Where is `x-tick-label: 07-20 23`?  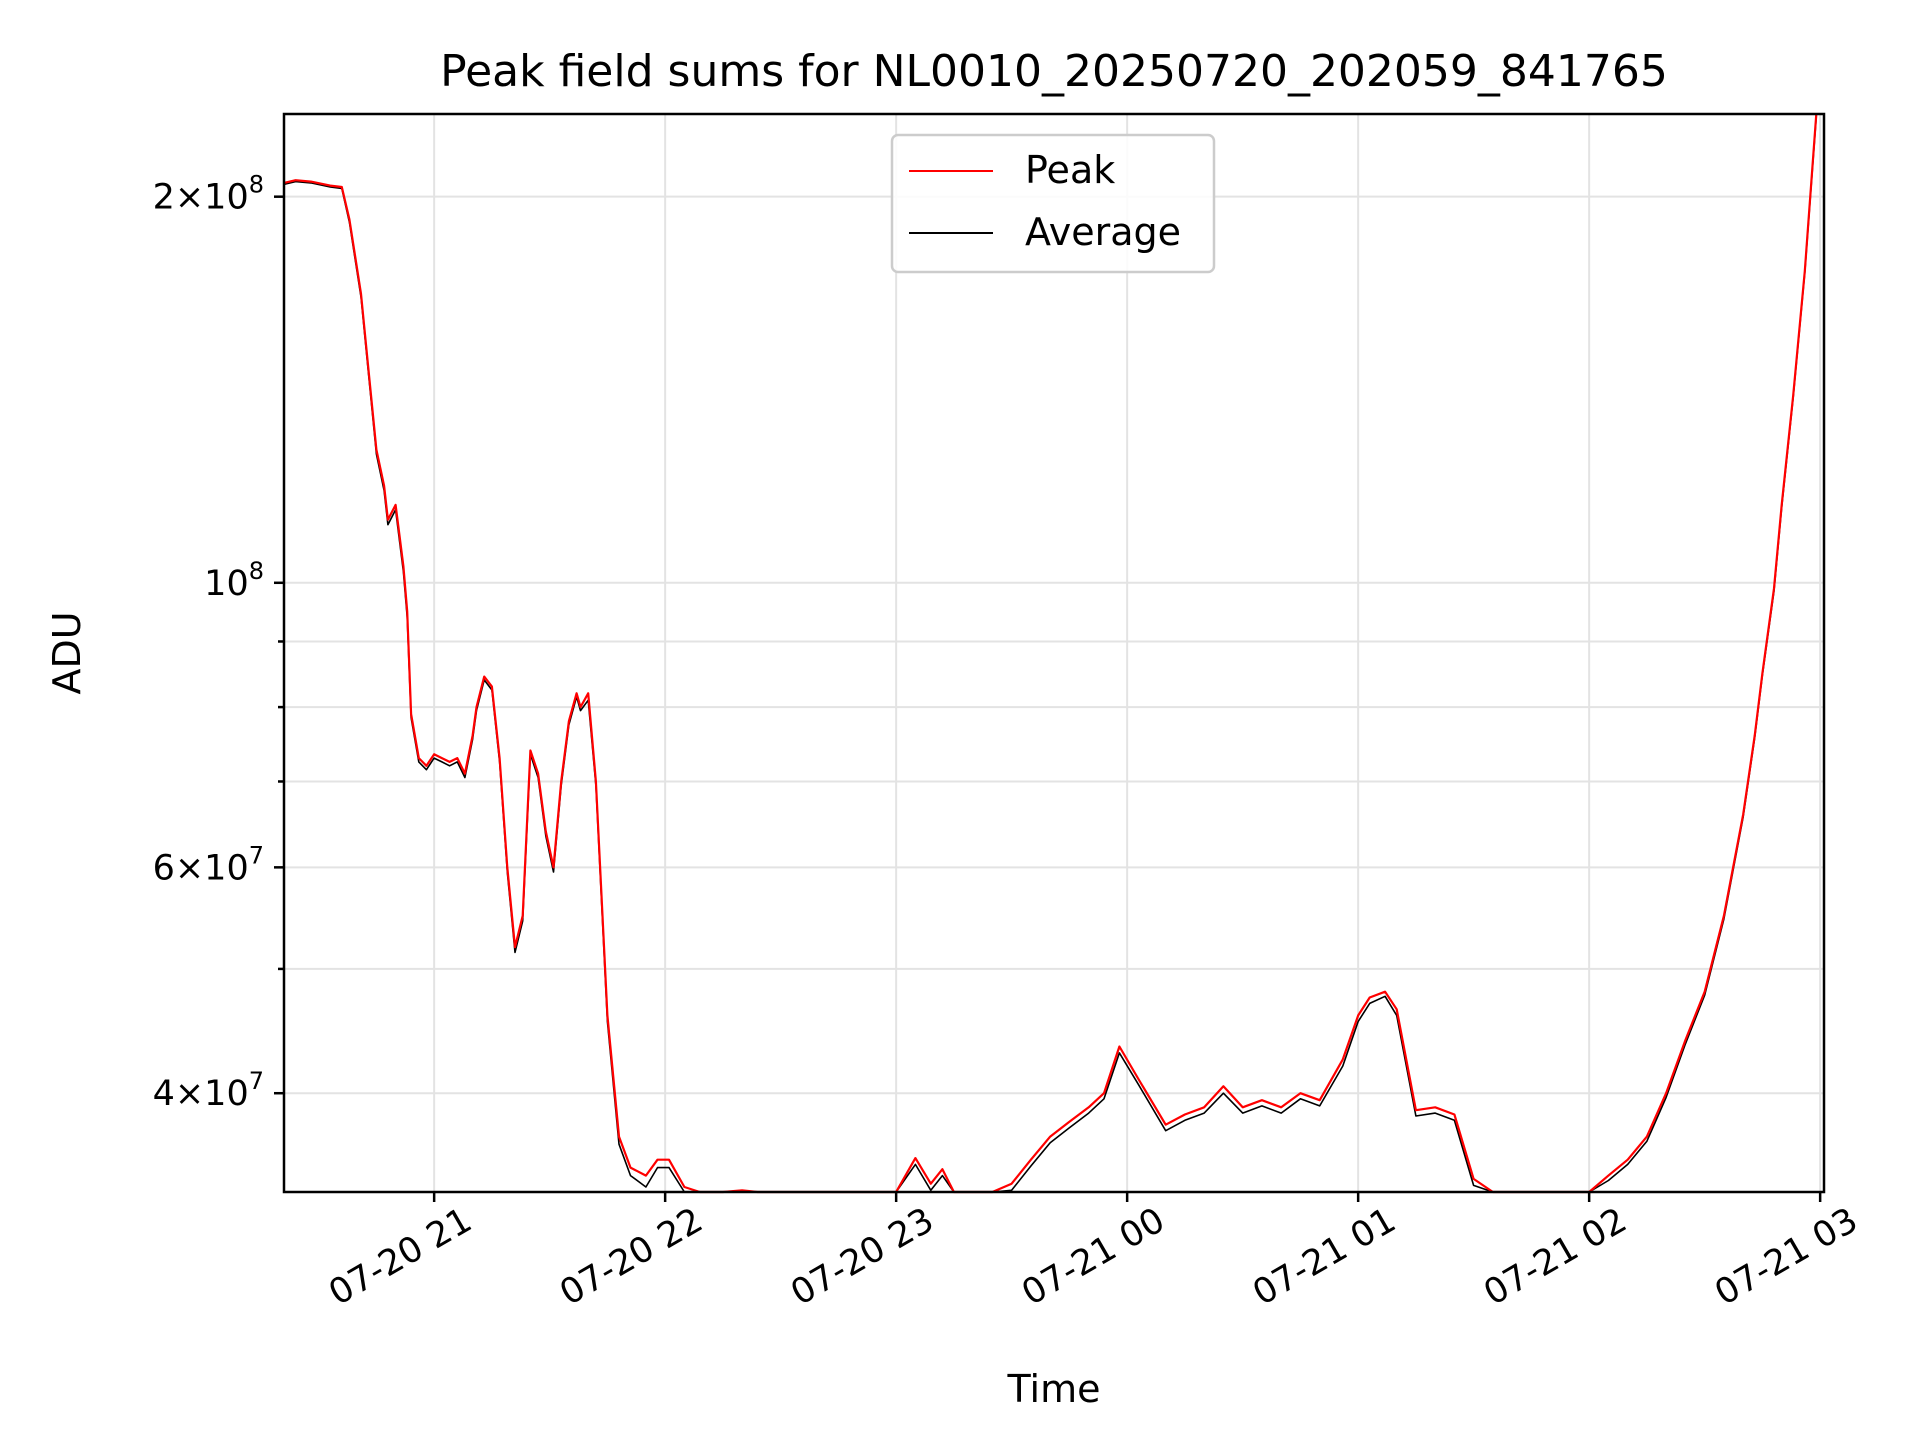
x-tick-label: 07-20 23 is located at coordinates (862, 1256).